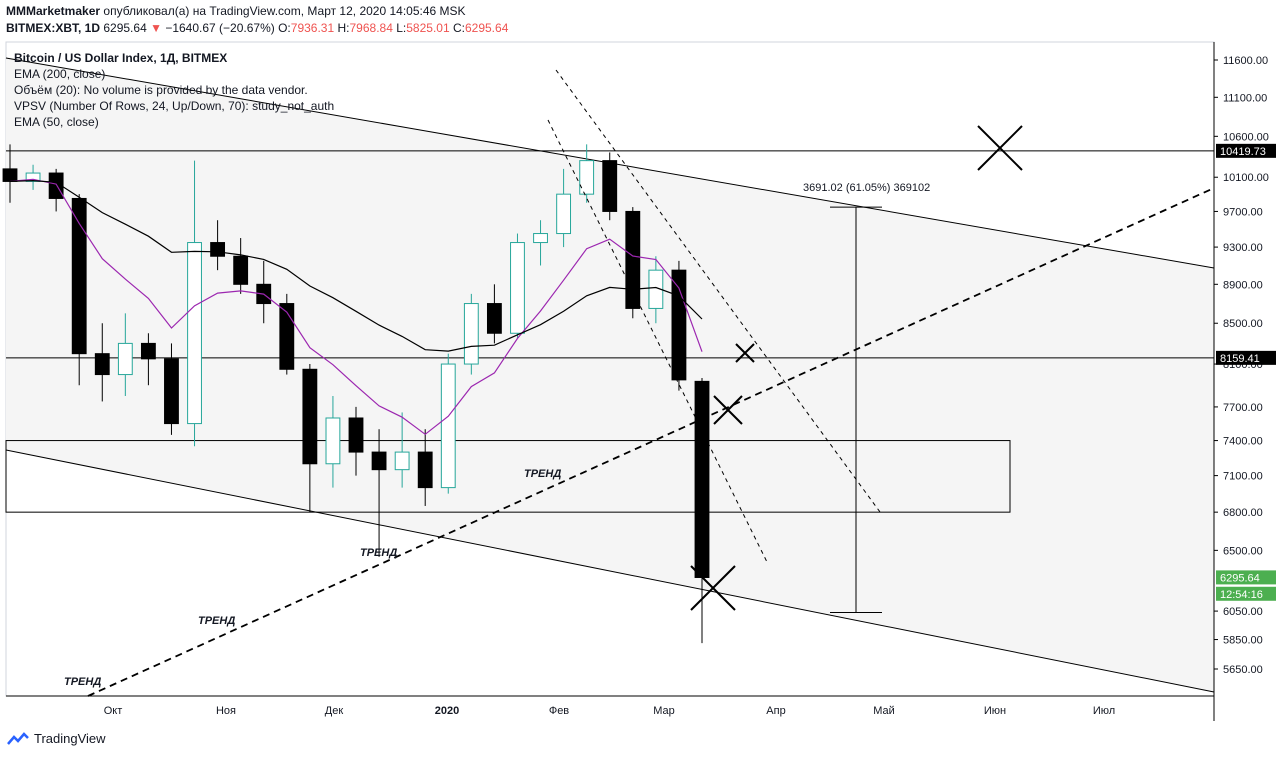  Describe the element at coordinates (1243, 152) in the screenshot. I see `price-badge-label: 10419.73` at that location.